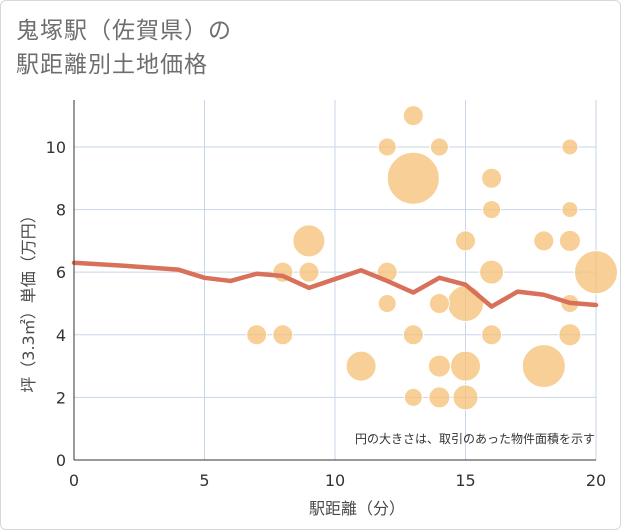 Image resolution: width=621 pixels, height=530 pixels. I want to click on average-price-line, so click(335, 284).